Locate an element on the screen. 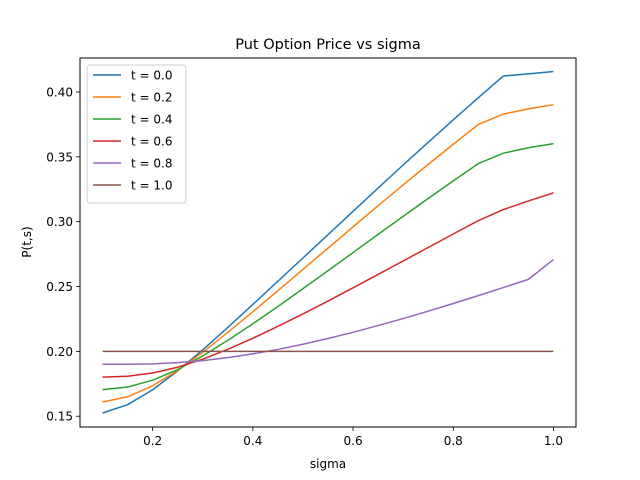 The width and height of the screenshot is (640, 480). legend-label-4: t = 0.8 is located at coordinates (151, 164).